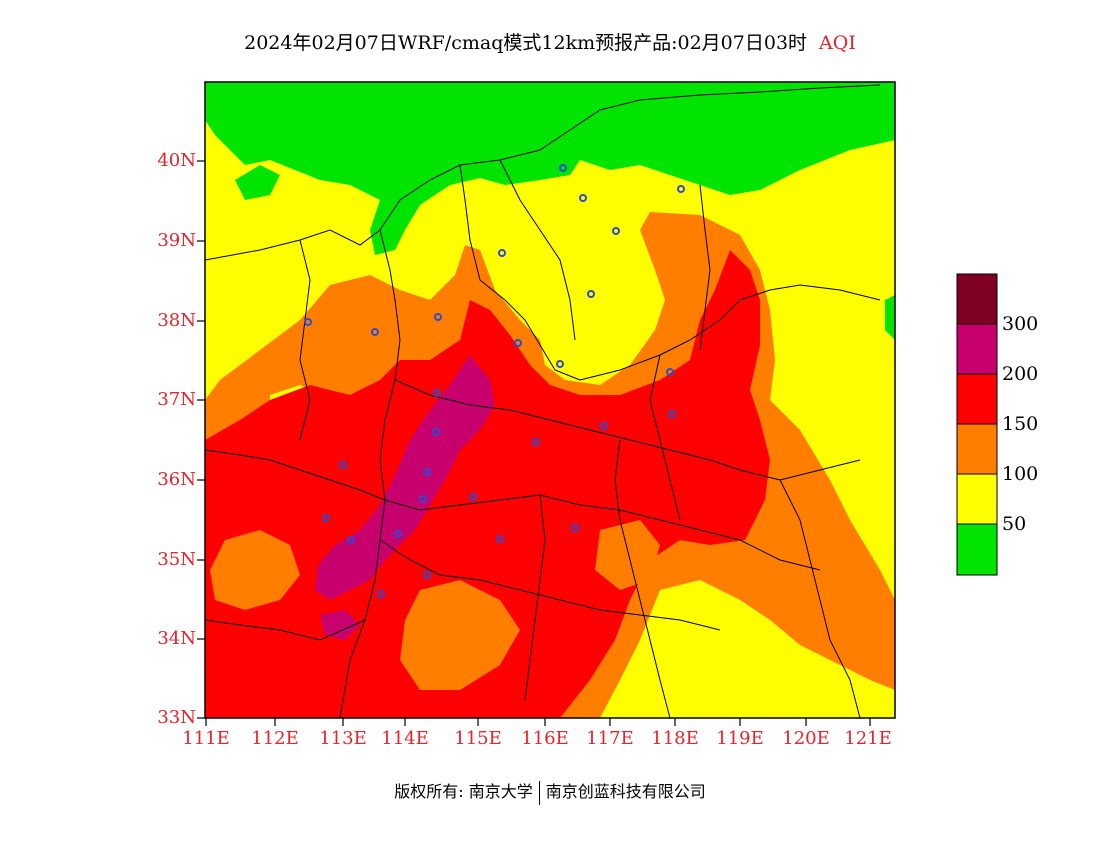  Describe the element at coordinates (257, 182) in the screenshot. I see `zone-green-patch` at that location.